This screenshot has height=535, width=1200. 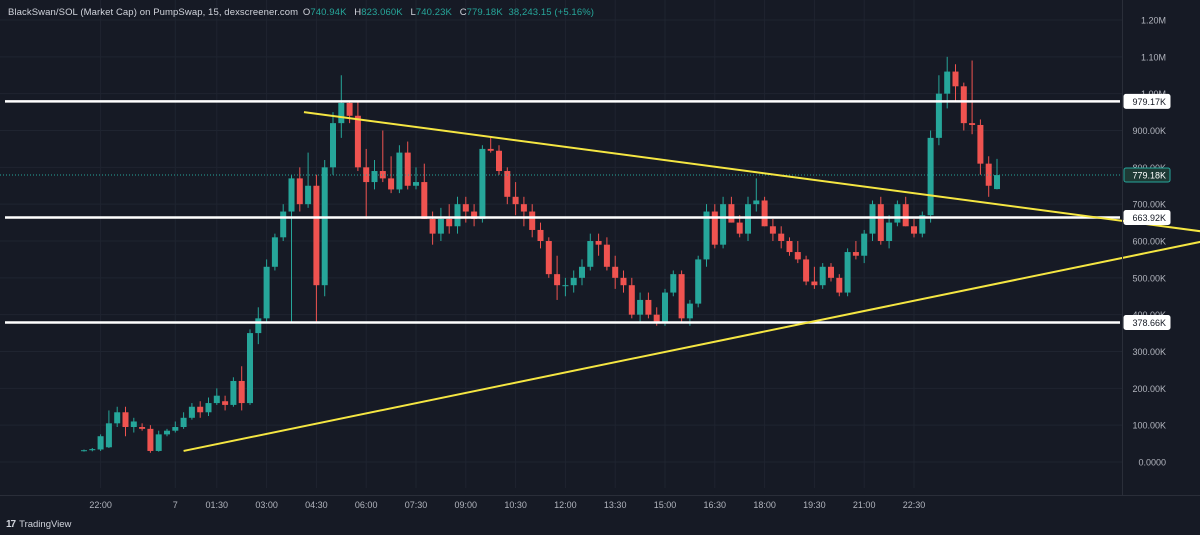 I want to click on price-tick-label: 600.00K, so click(x=1149, y=242).